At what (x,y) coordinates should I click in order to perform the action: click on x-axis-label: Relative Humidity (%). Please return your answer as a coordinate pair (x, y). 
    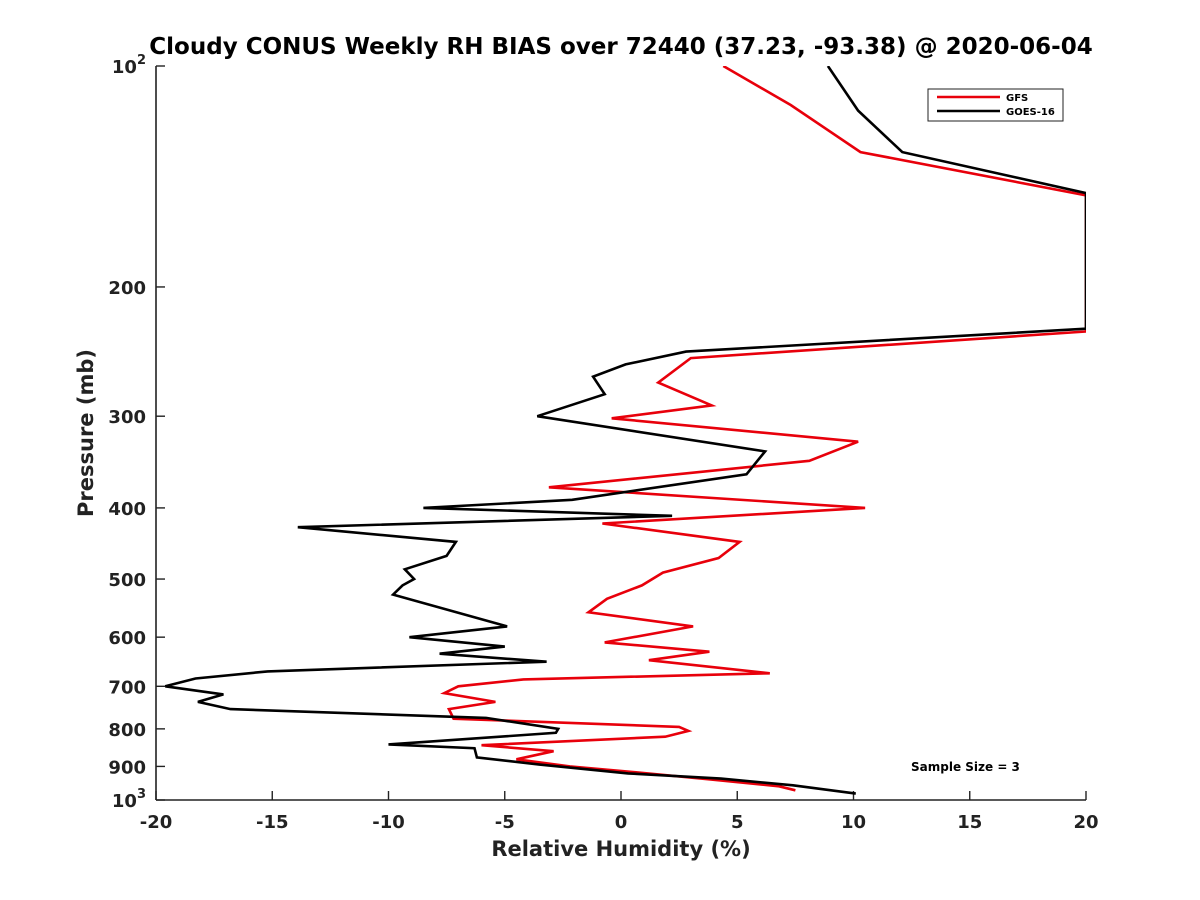
    Looking at the image, I should click on (620, 849).